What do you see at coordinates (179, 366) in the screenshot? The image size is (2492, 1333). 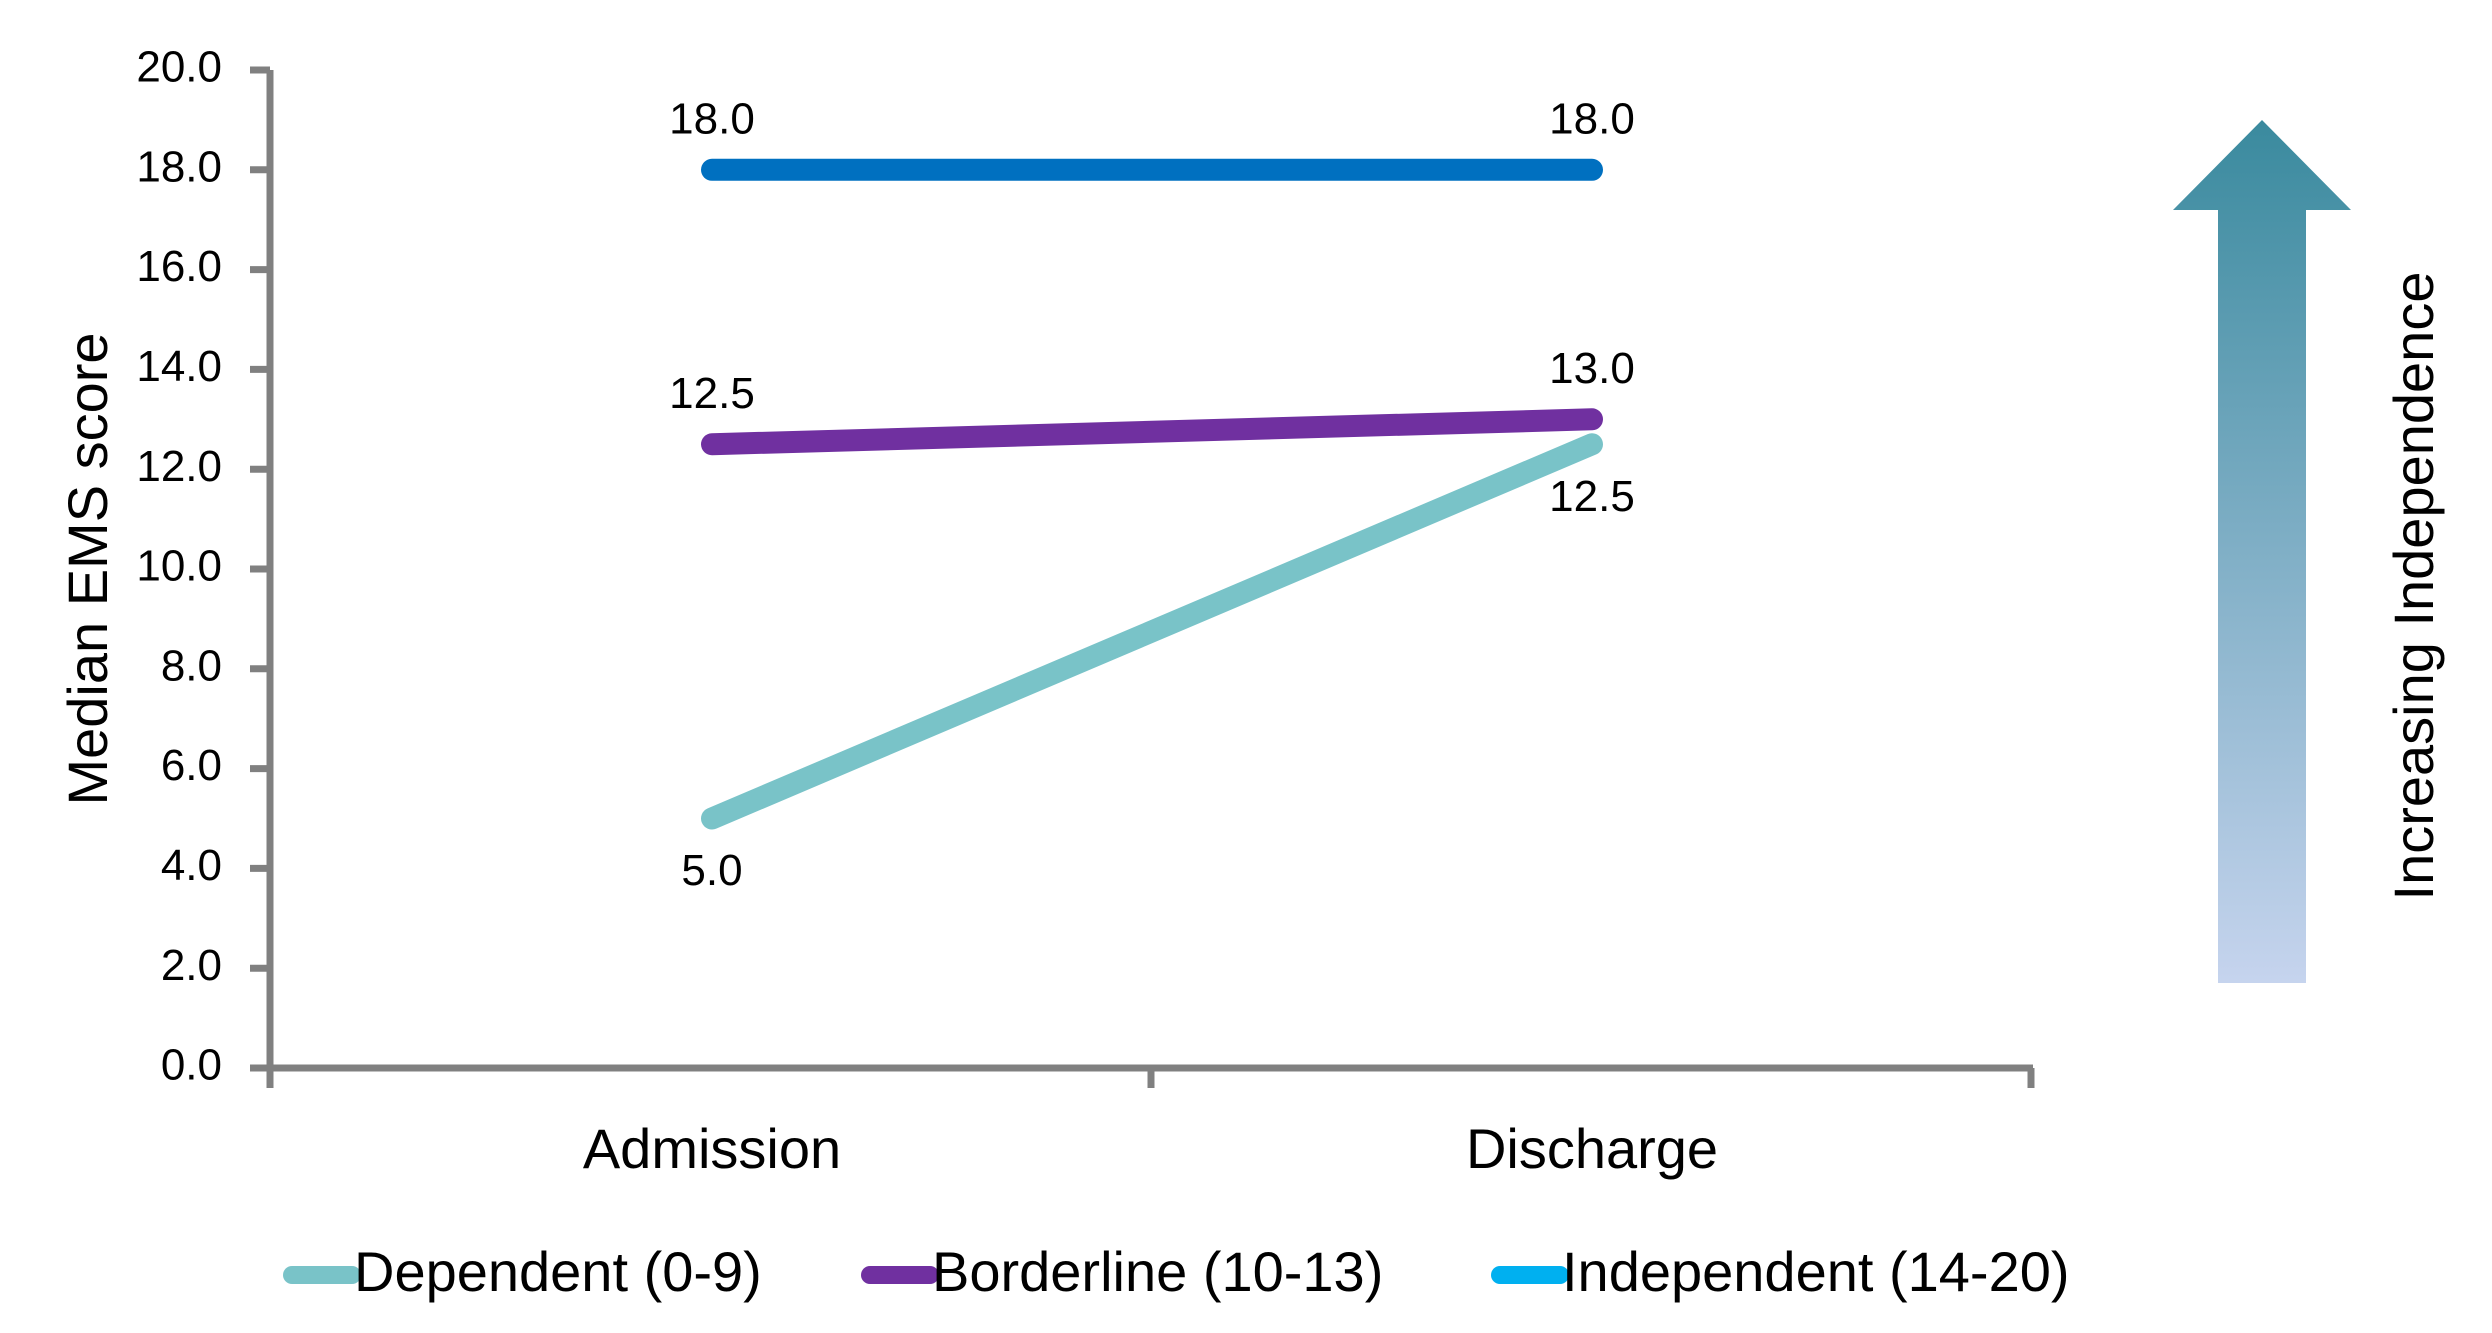 I see `y-tick-label: 14.0` at bounding box center [179, 366].